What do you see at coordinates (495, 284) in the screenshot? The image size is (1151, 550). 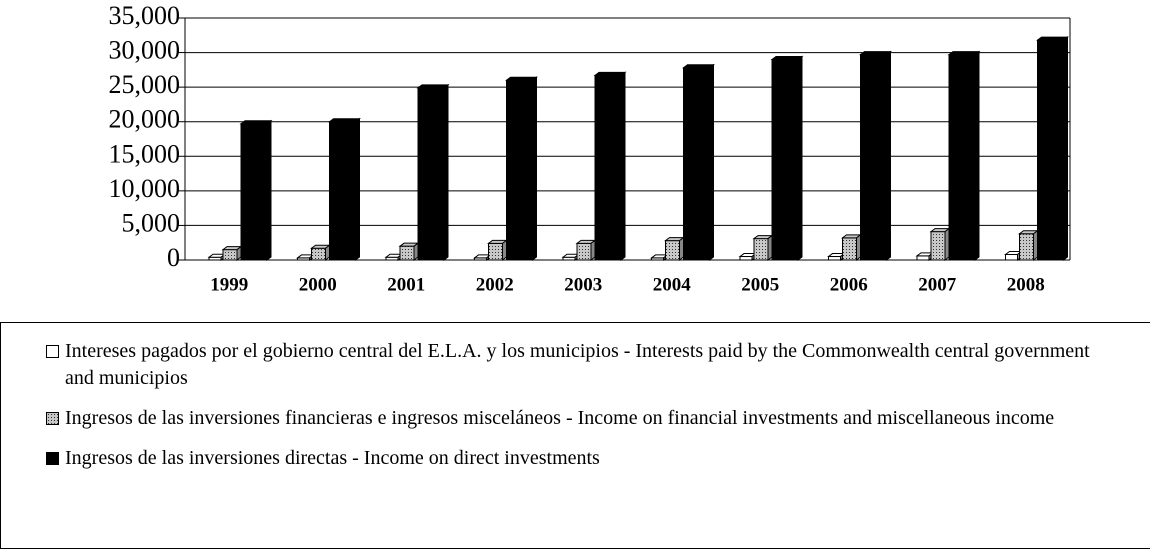 I see `x-tick-label: 2002` at bounding box center [495, 284].